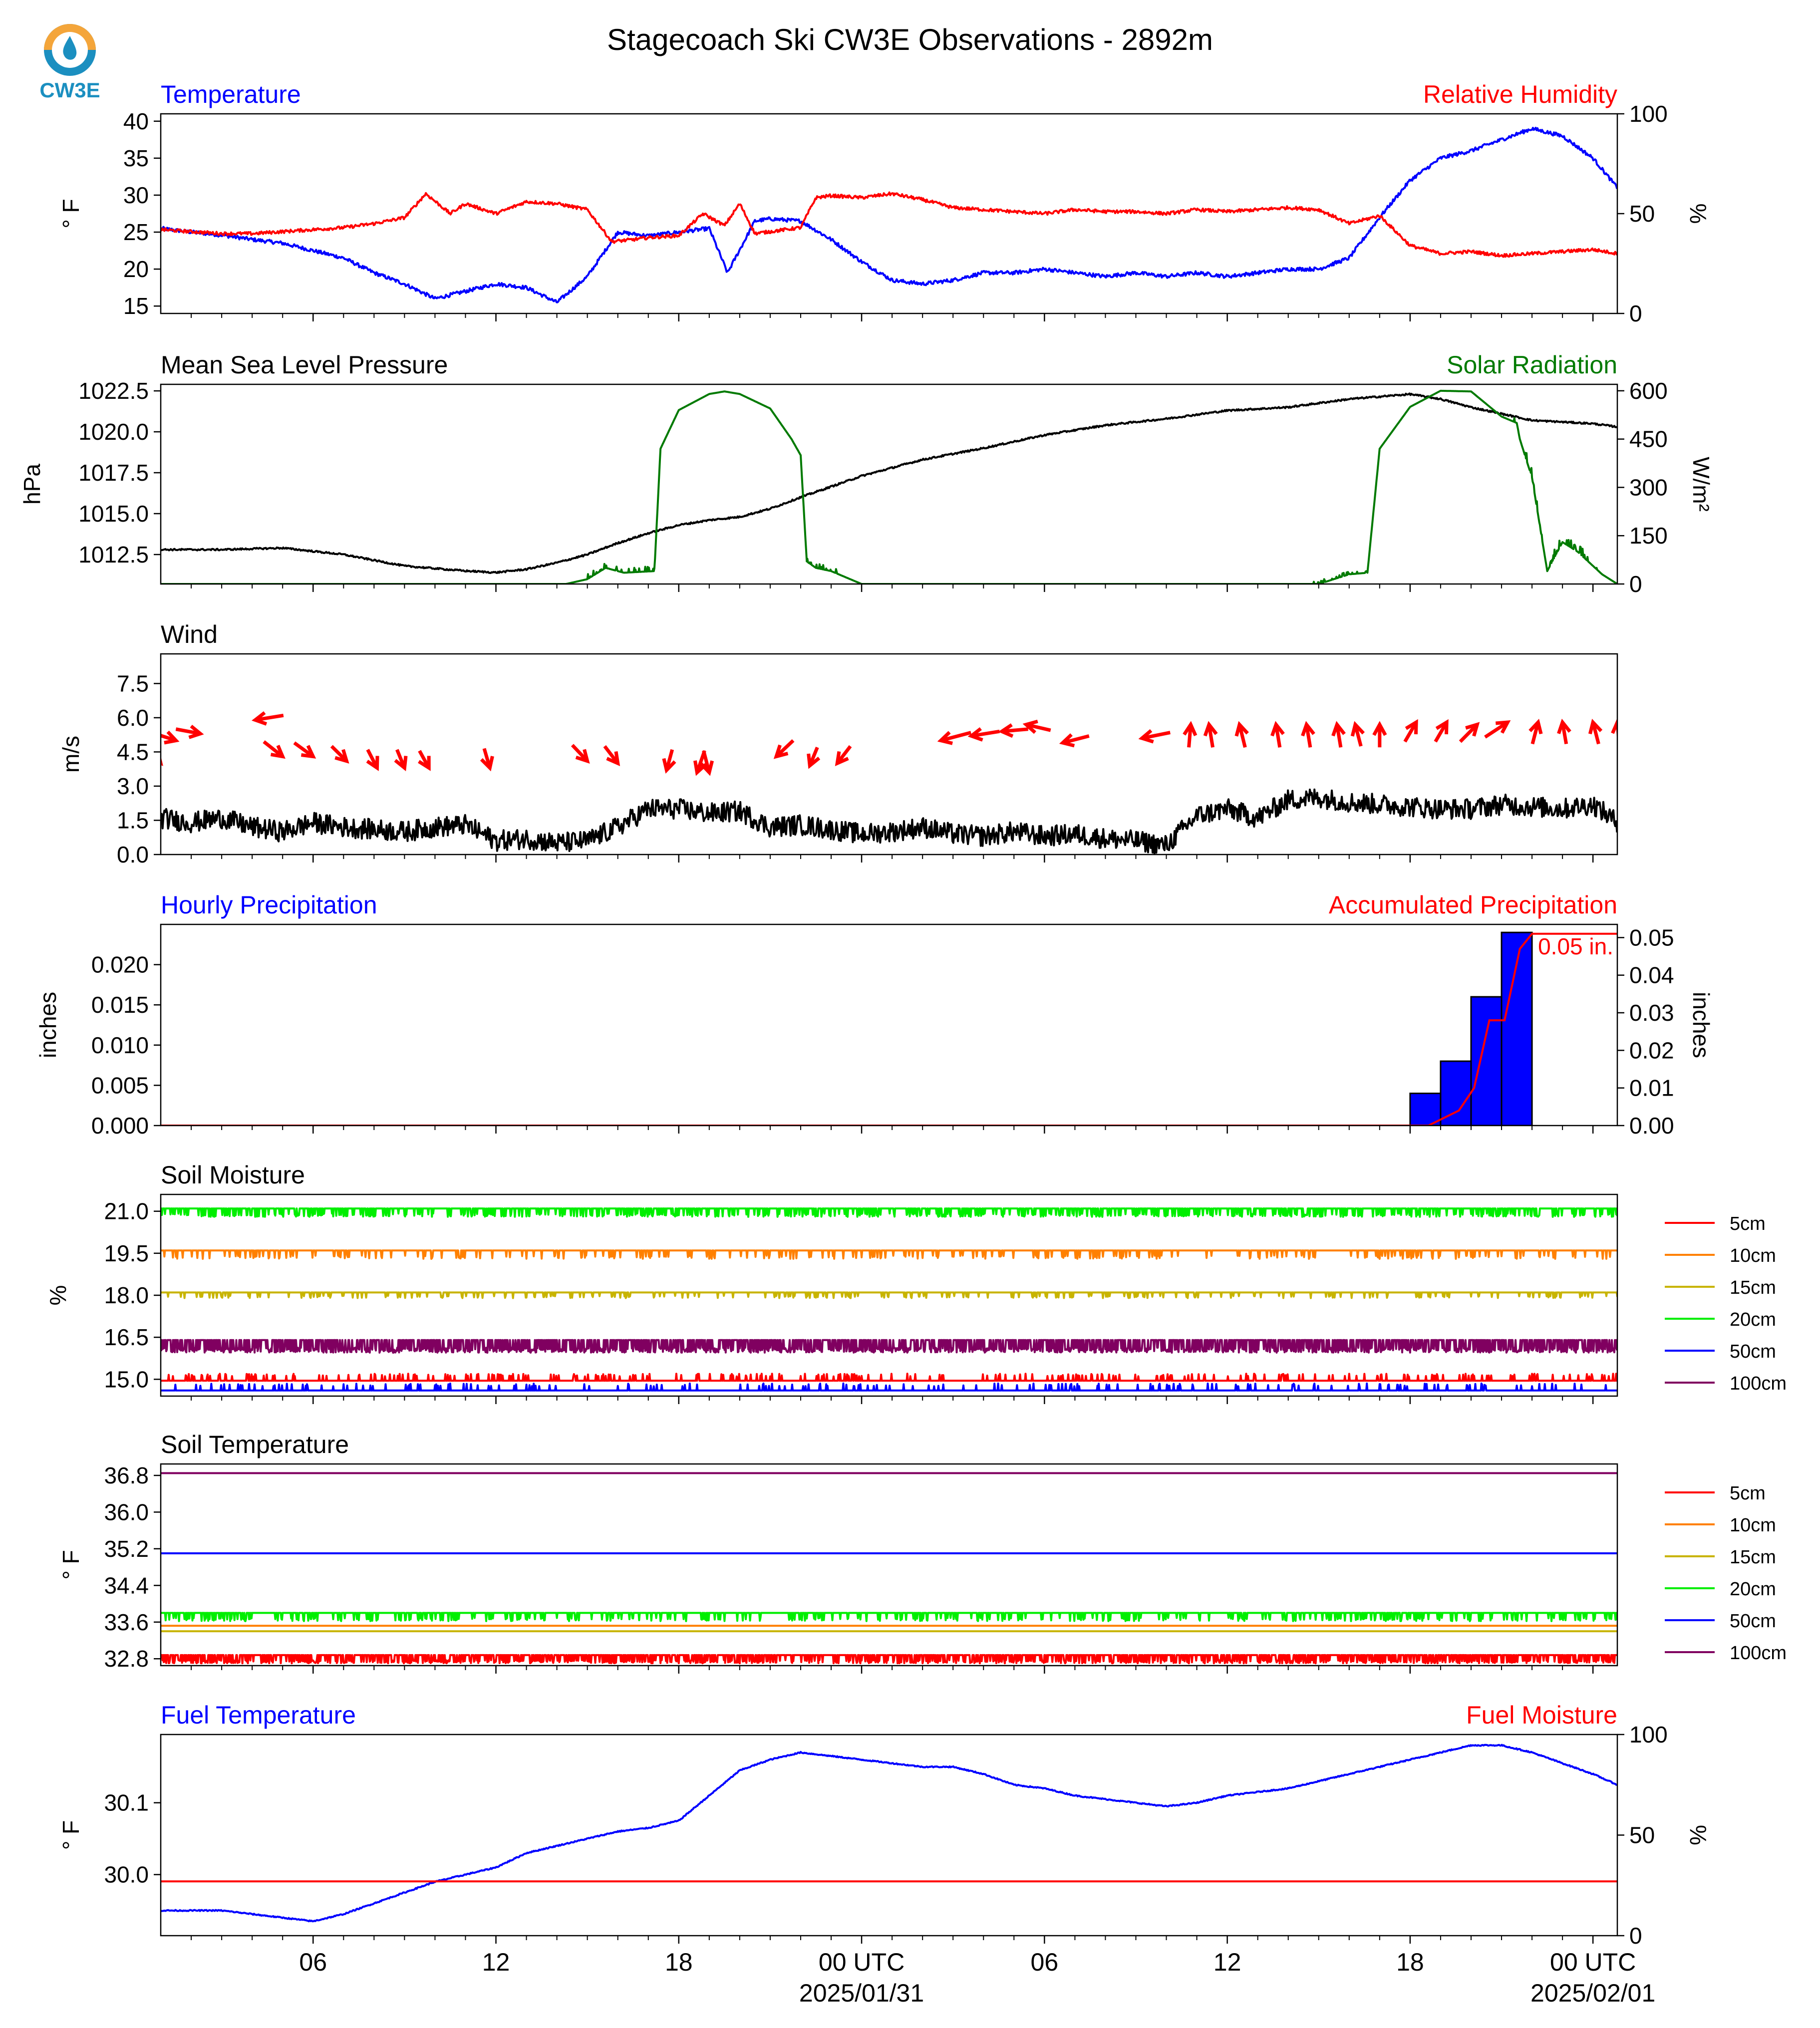  What do you see at coordinates (889, 1029) in the screenshot?
I see `accumulated-precip-line` at bounding box center [889, 1029].